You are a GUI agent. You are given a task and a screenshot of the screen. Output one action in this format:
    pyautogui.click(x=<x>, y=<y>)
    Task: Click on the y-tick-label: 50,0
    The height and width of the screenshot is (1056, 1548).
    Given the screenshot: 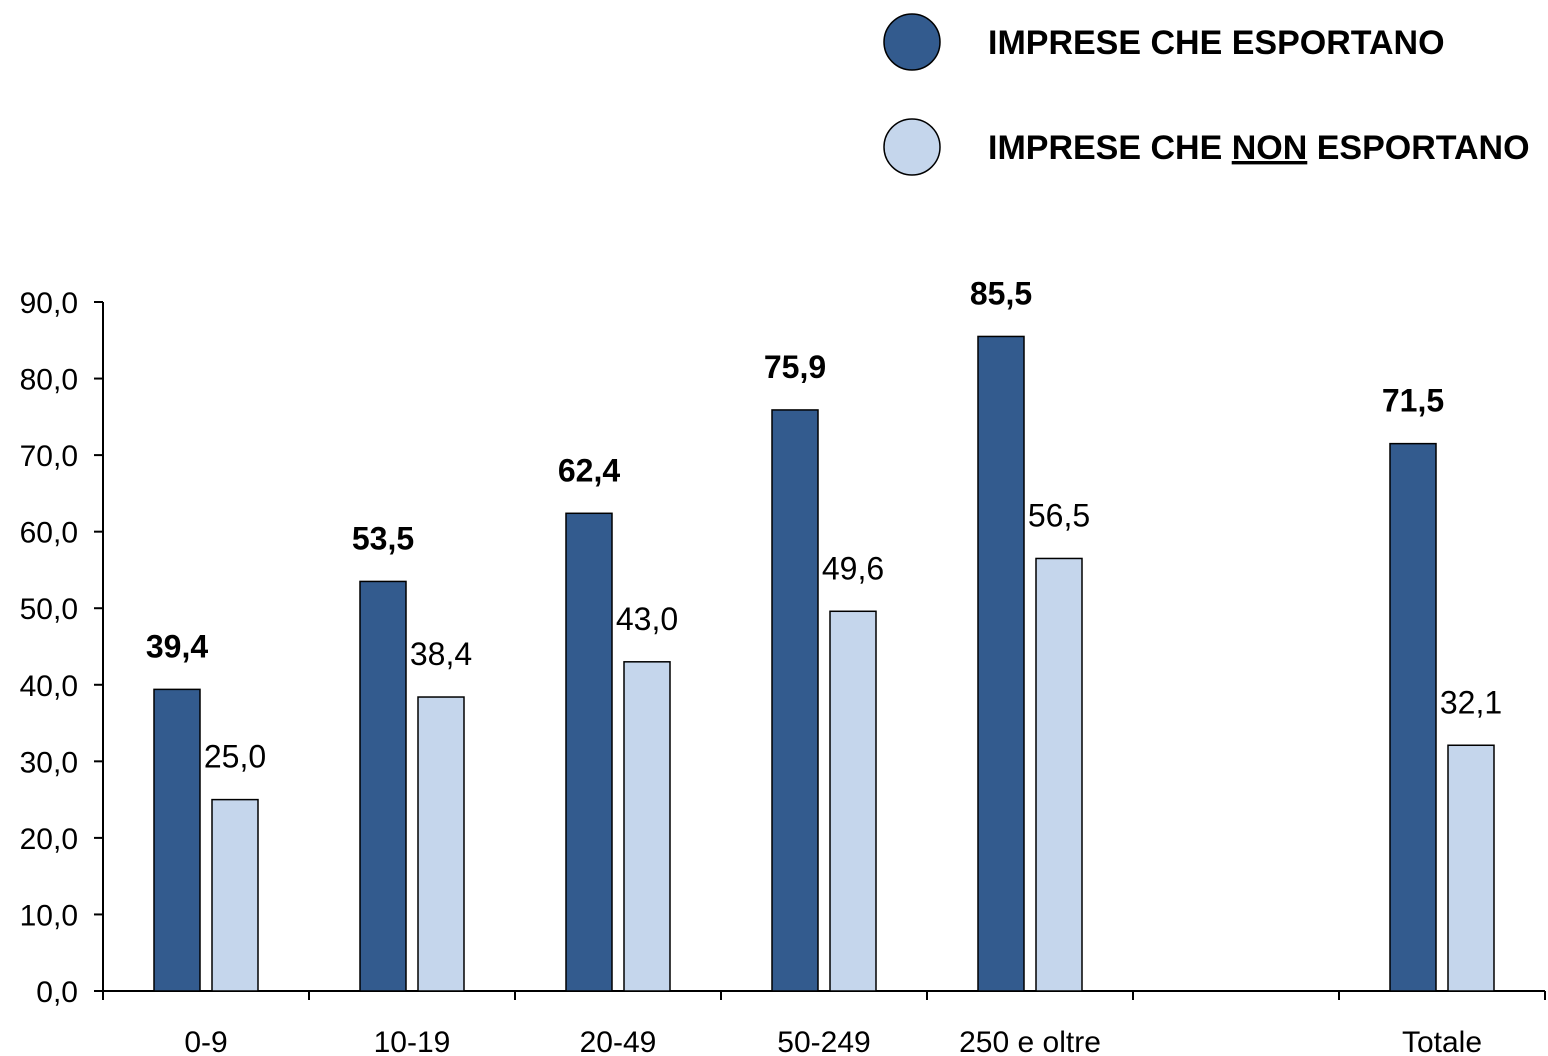 What is the action you would take?
    pyautogui.click(x=49, y=609)
    